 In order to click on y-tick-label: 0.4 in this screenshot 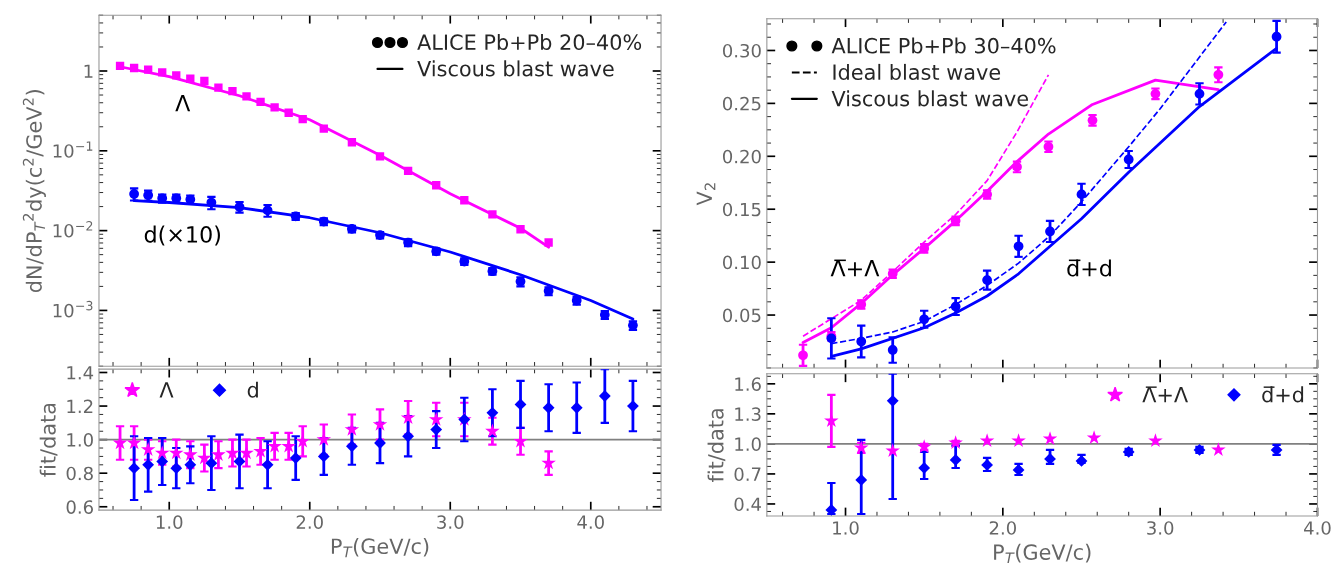, I will do `click(747, 504)`.